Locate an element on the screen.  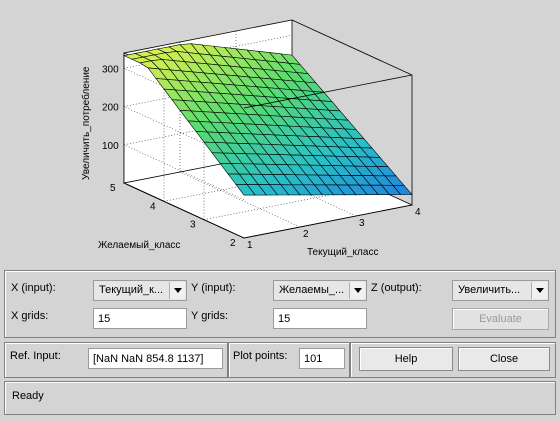
z-axis-label: Увеличить_потребление is located at coordinates (86, 123).